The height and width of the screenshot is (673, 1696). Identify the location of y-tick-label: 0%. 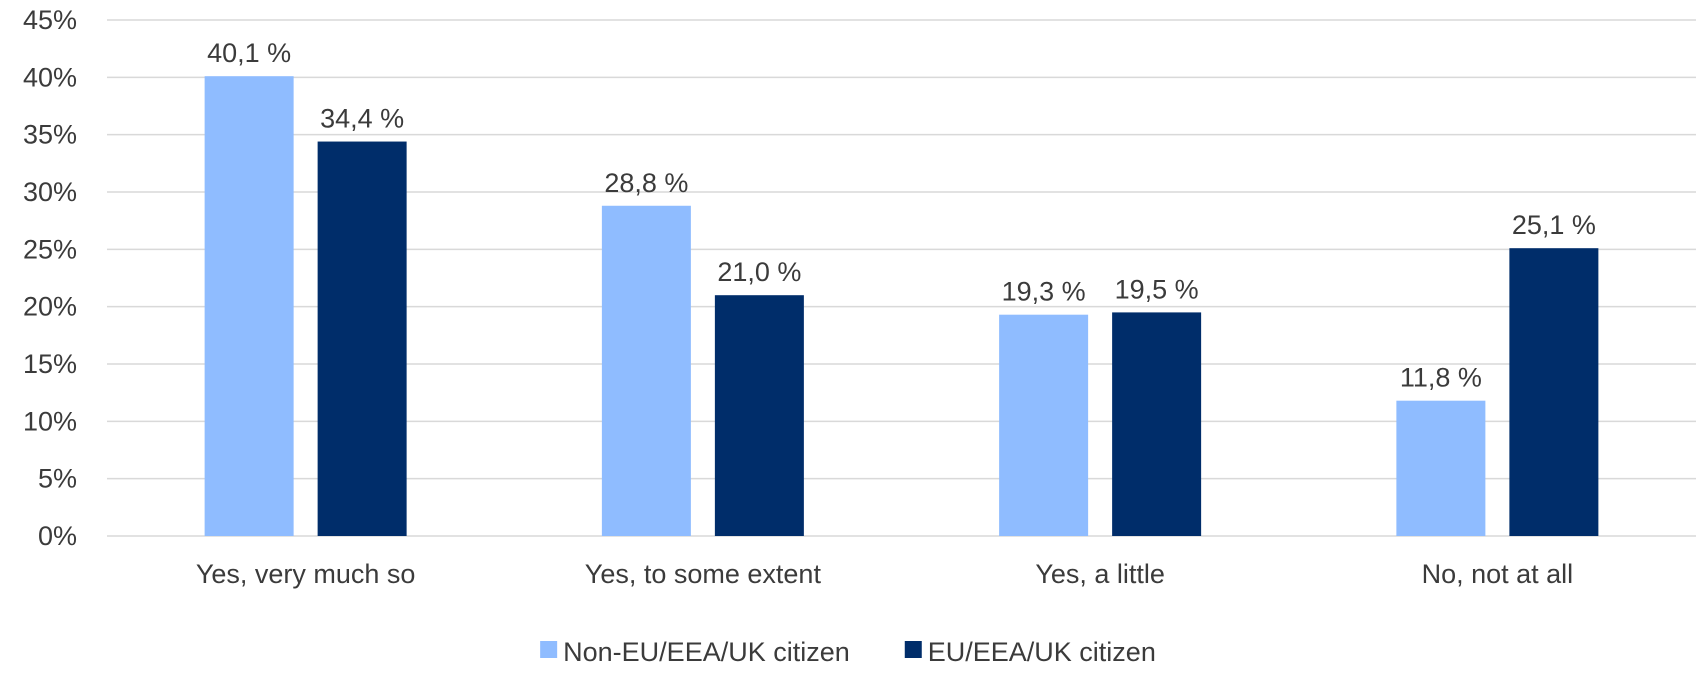
(57, 536).